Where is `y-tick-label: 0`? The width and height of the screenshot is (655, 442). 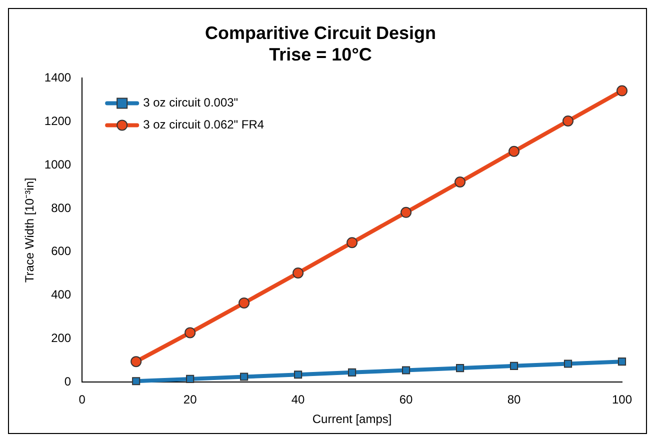 y-tick-label: 0 is located at coordinates (68, 381).